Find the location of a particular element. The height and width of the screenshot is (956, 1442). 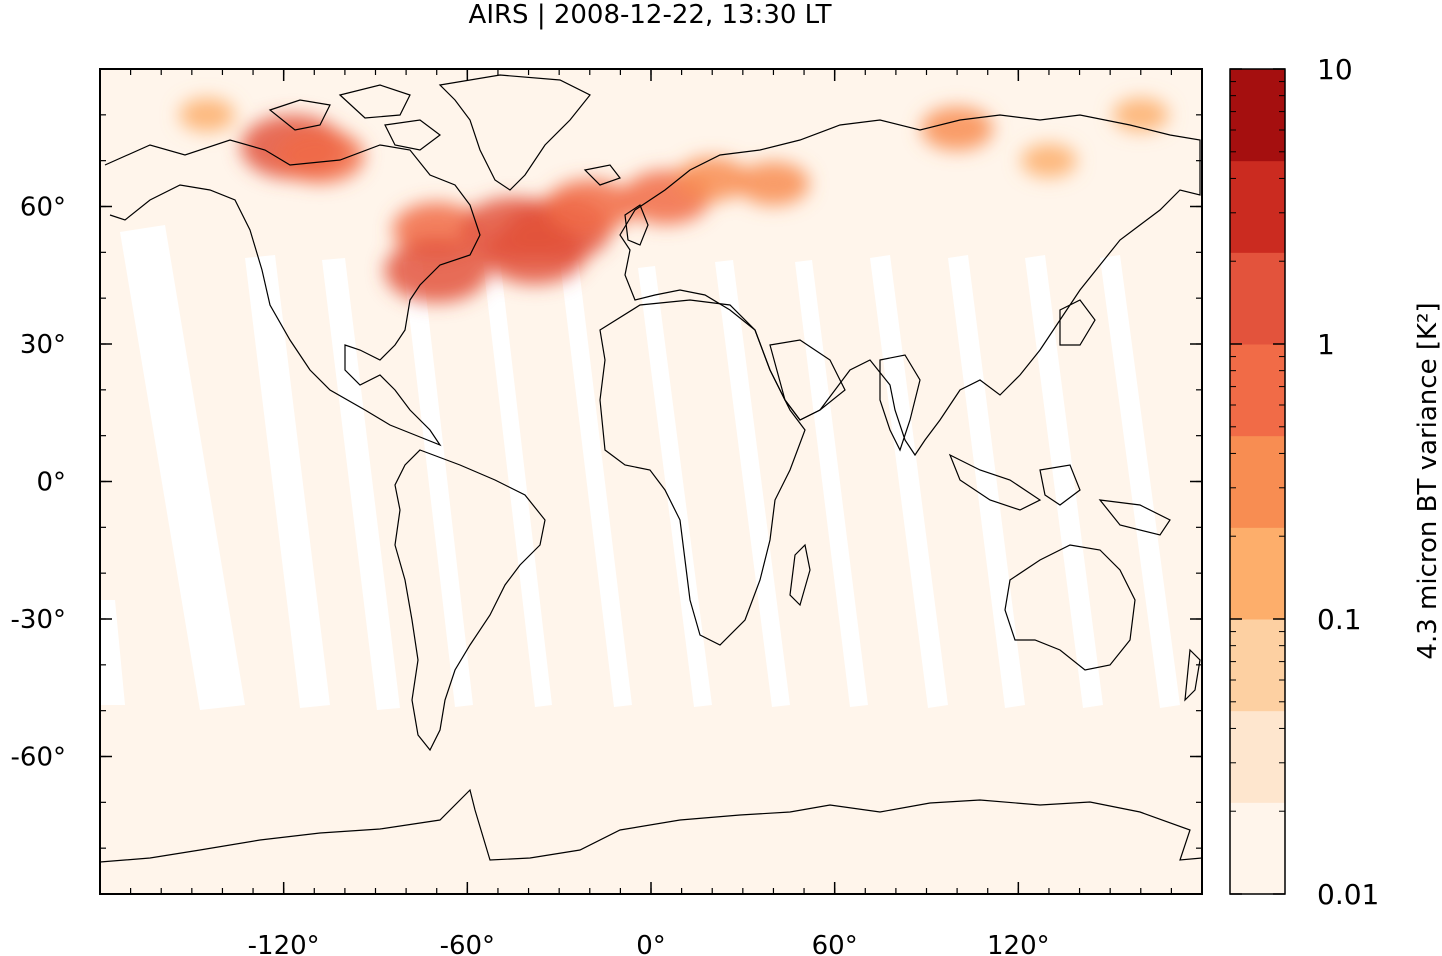

colorbar-tick-label: 0.01 is located at coordinates (1348, 894).